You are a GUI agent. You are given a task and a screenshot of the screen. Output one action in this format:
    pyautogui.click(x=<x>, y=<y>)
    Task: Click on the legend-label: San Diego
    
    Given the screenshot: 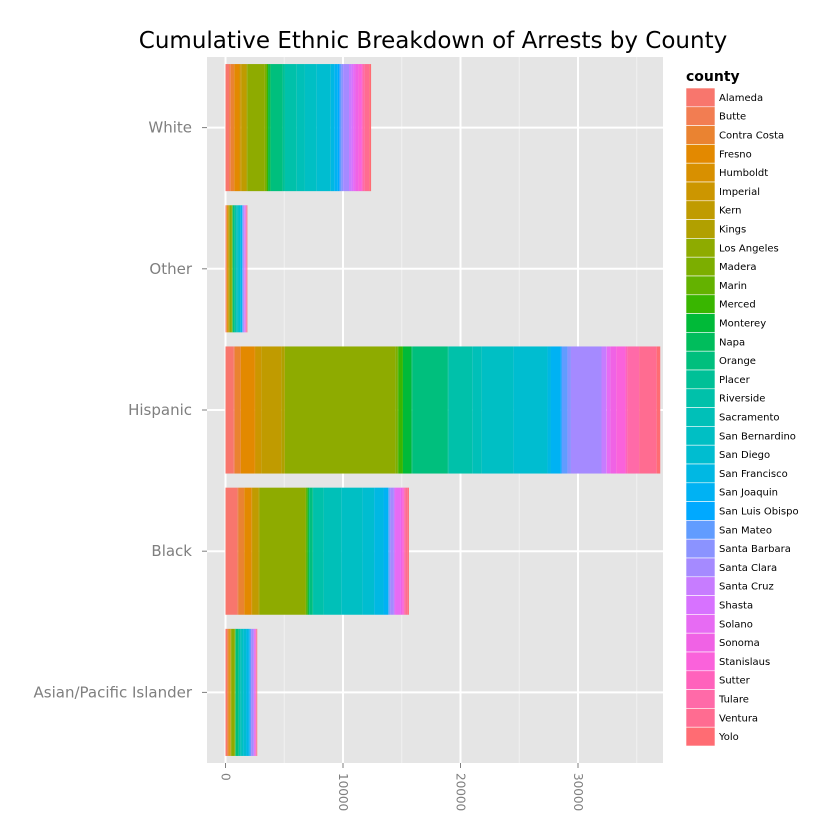 What is the action you would take?
    pyautogui.click(x=744, y=455)
    